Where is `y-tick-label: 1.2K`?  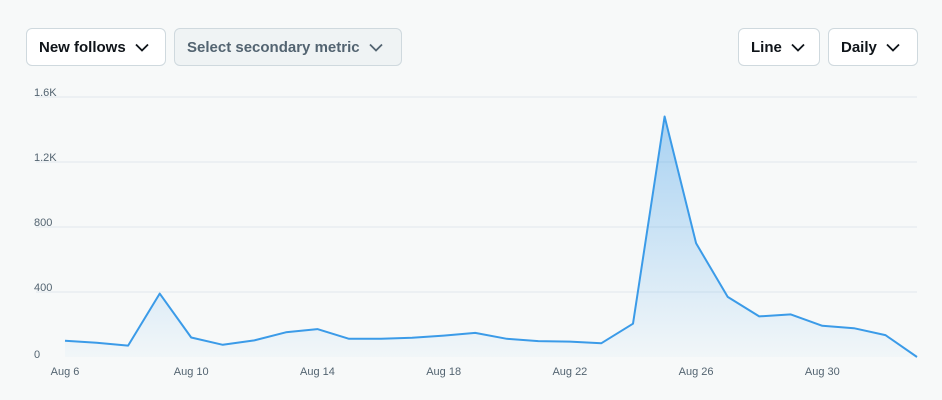 y-tick-label: 1.2K is located at coordinates (45, 158).